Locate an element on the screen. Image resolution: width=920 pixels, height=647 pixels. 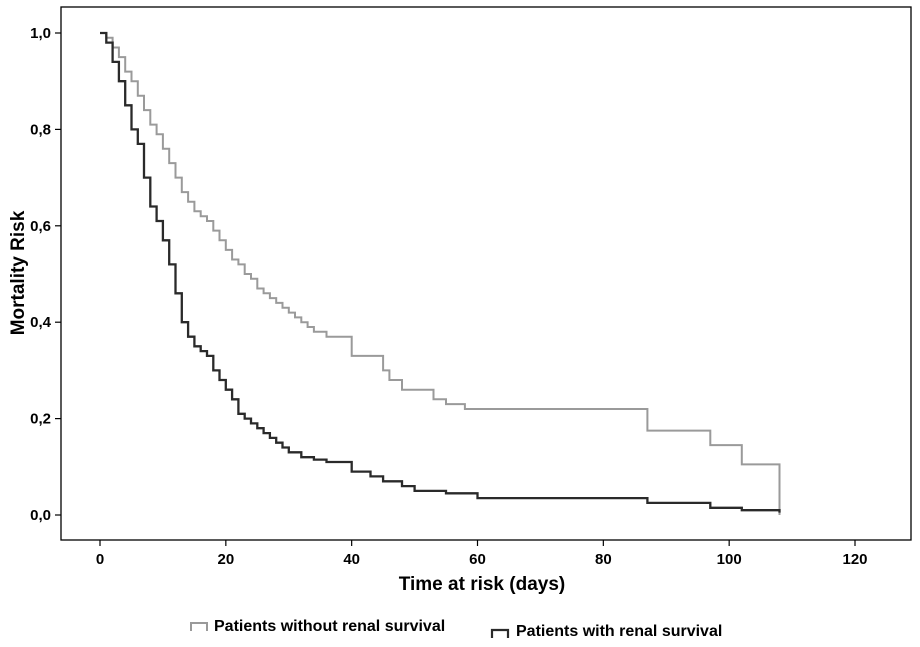
legend-swatch-without-renal-survival is located at coordinates (199, 626).